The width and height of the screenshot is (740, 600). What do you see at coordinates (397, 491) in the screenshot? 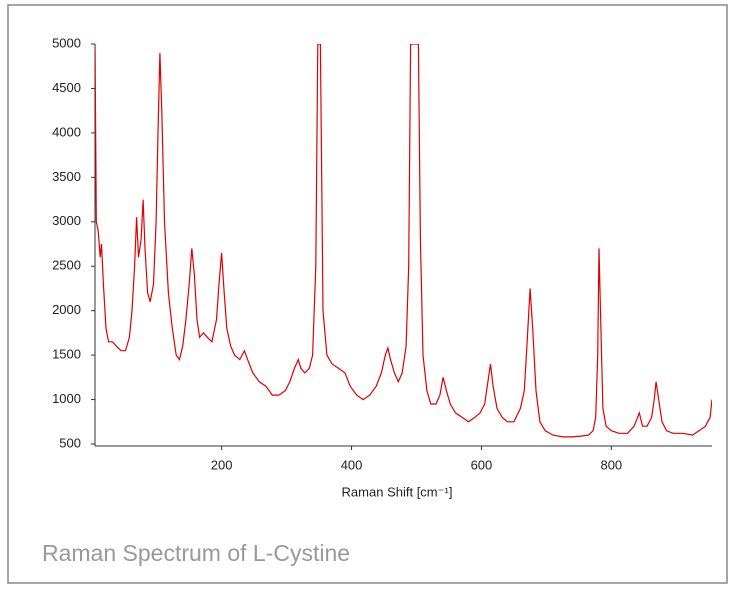
I see `x-axis-label: Raman Shift [cm⁻¹]` at bounding box center [397, 491].